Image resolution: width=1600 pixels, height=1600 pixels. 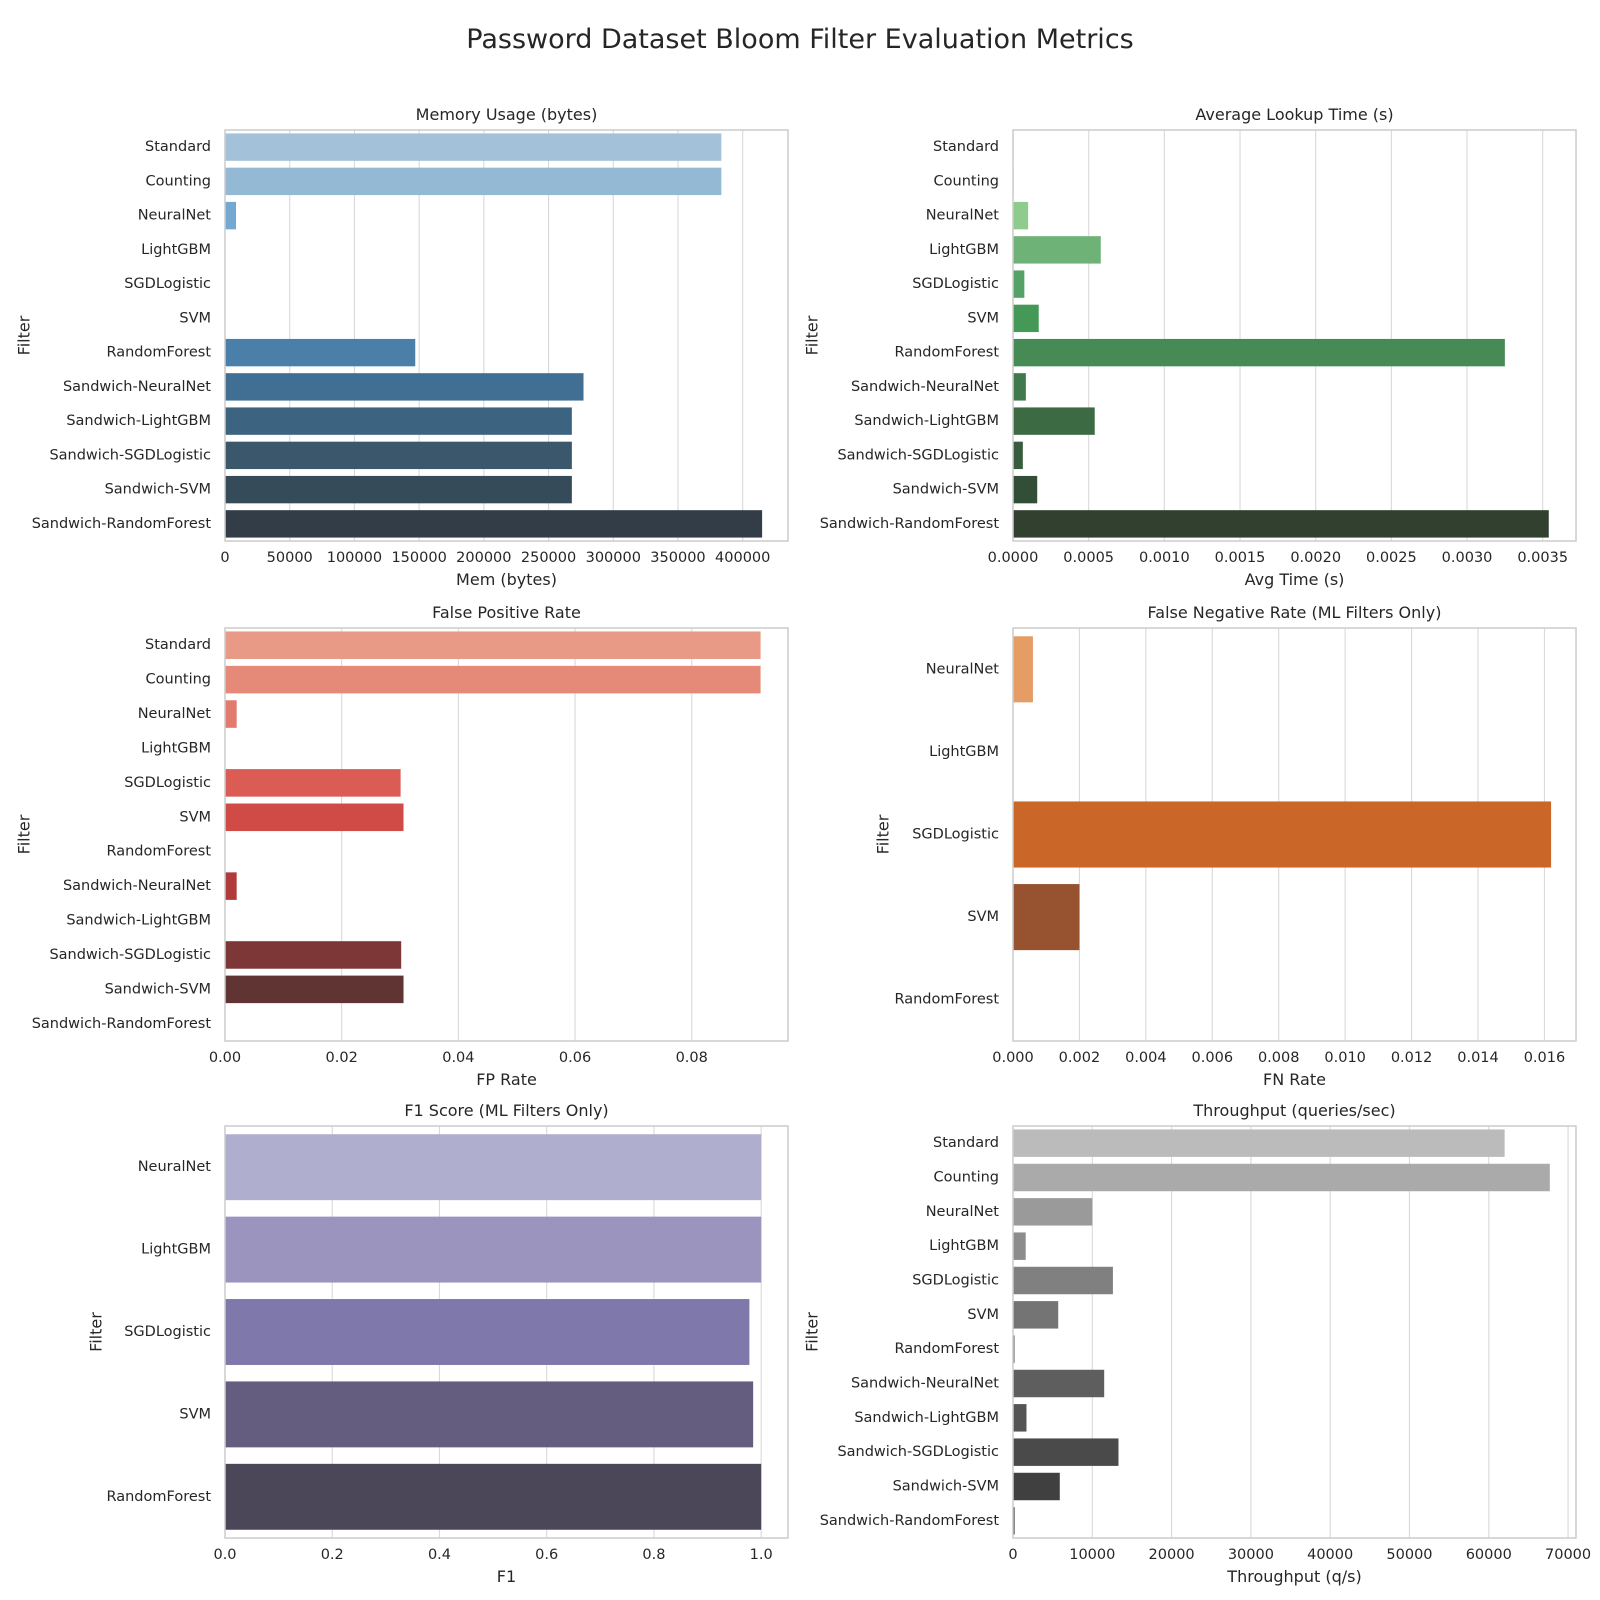 What do you see at coordinates (493, 679) in the screenshot?
I see `chart-3-bar-counting` at bounding box center [493, 679].